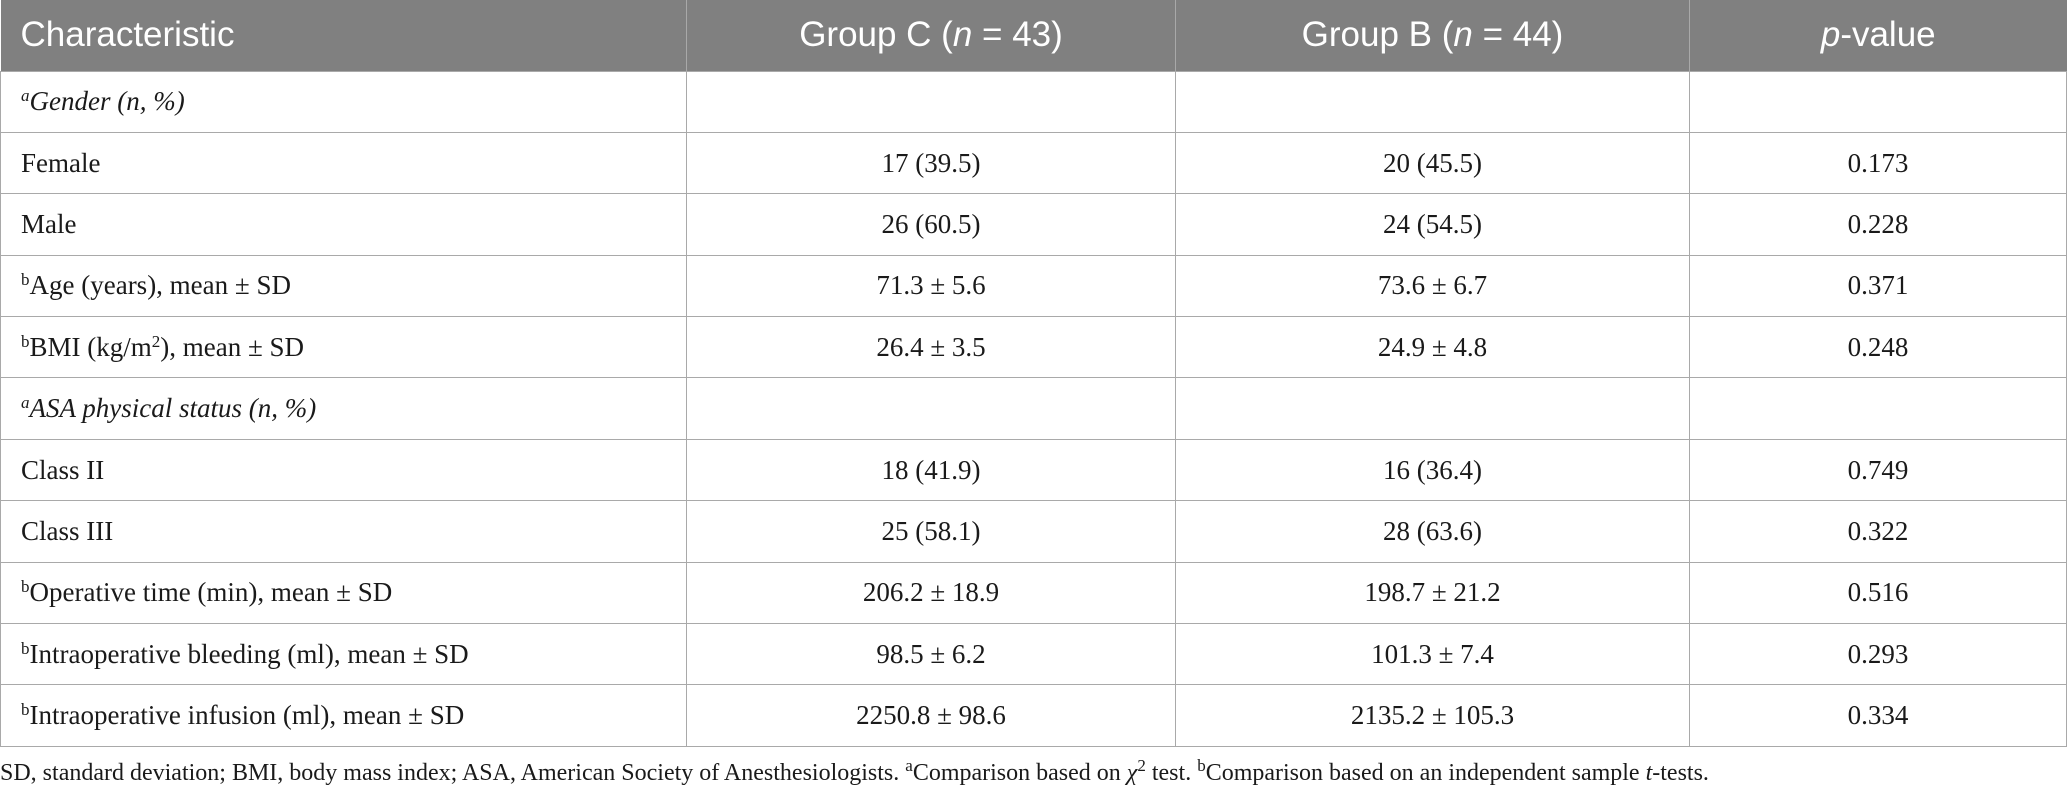 Image resolution: width=2067 pixels, height=800 pixels. What do you see at coordinates (931, 224) in the screenshot?
I see `group-c-value: 26 (60.5)` at bounding box center [931, 224].